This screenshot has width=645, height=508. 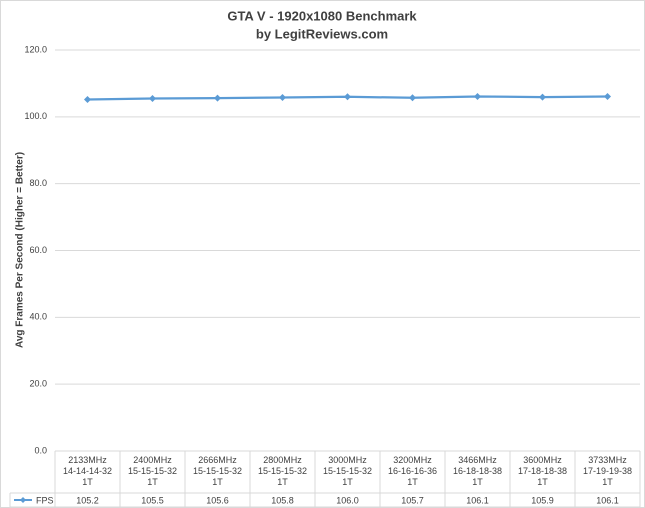 What do you see at coordinates (282, 500) in the screenshot?
I see `table-value: 105.8` at bounding box center [282, 500].